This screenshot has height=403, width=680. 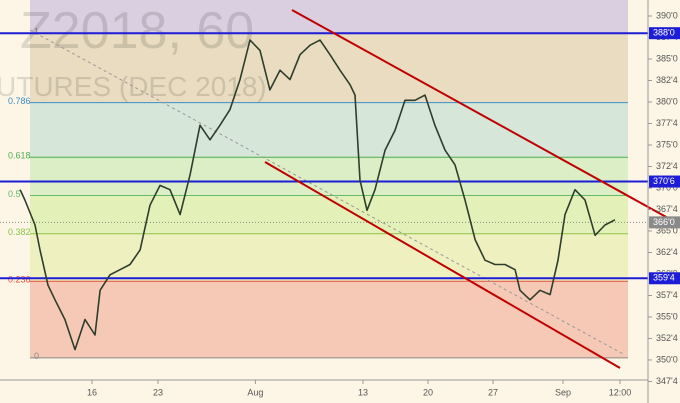 I want to click on last-price-label: 366'0, so click(x=664, y=222).